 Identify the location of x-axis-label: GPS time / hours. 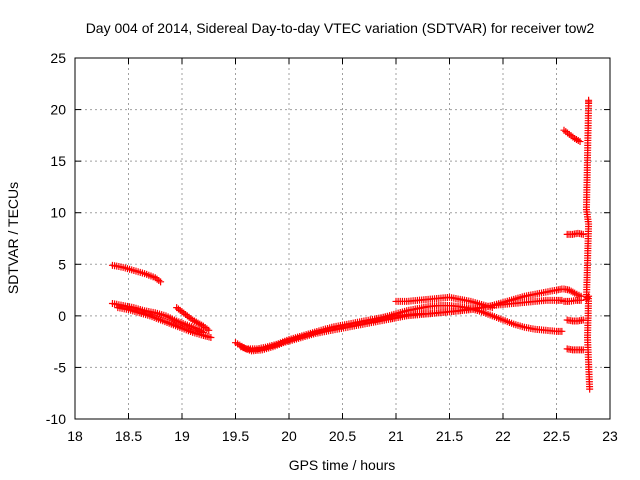
(342, 465).